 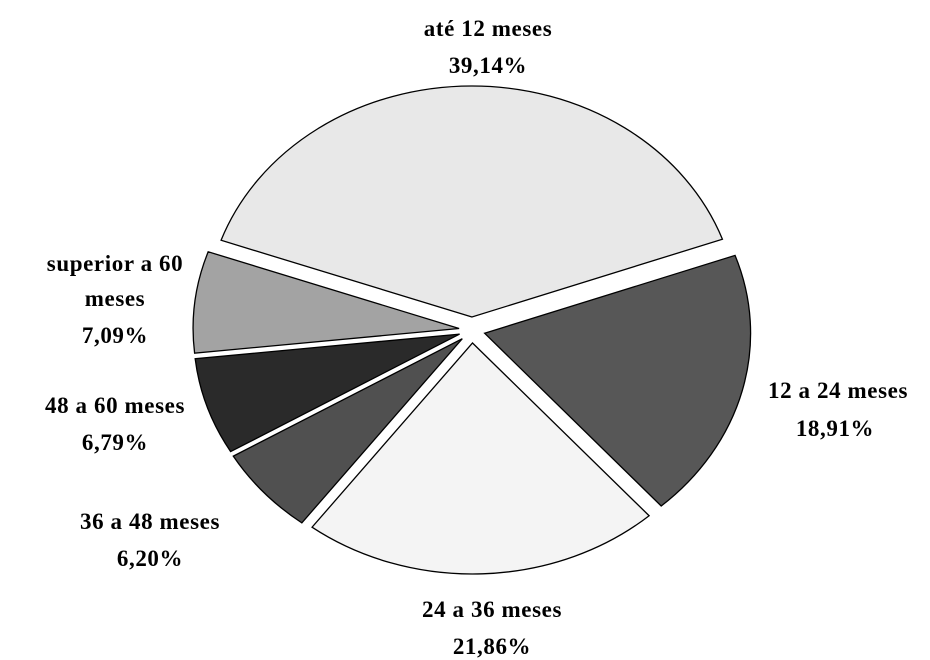 What do you see at coordinates (115, 335) in the screenshot?
I see `slice-label-superior-a-60-meses: 7,09%` at bounding box center [115, 335].